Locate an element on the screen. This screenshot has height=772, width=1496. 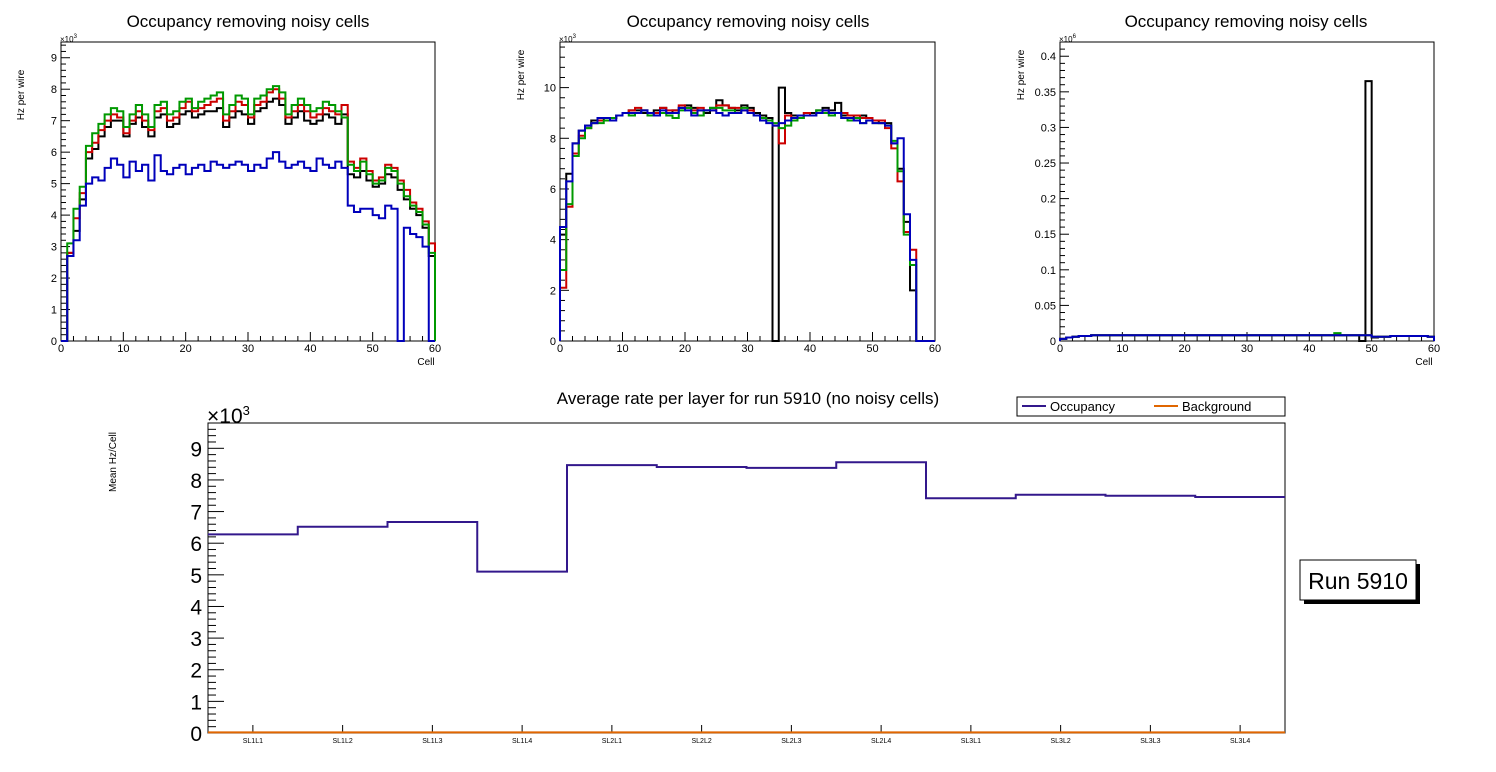
legend-background-label: Background is located at coordinates (1216, 406).